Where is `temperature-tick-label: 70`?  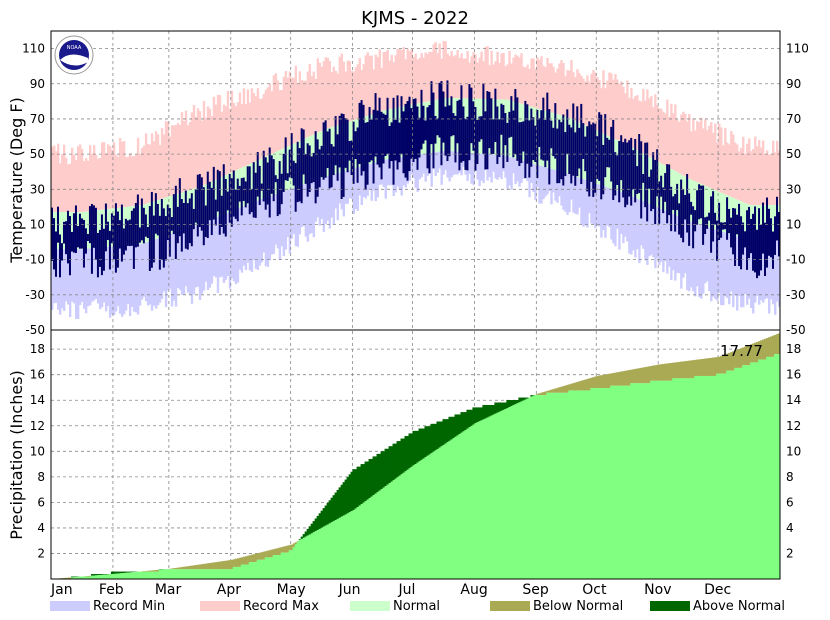
temperature-tick-label: 70 is located at coordinates (793, 119).